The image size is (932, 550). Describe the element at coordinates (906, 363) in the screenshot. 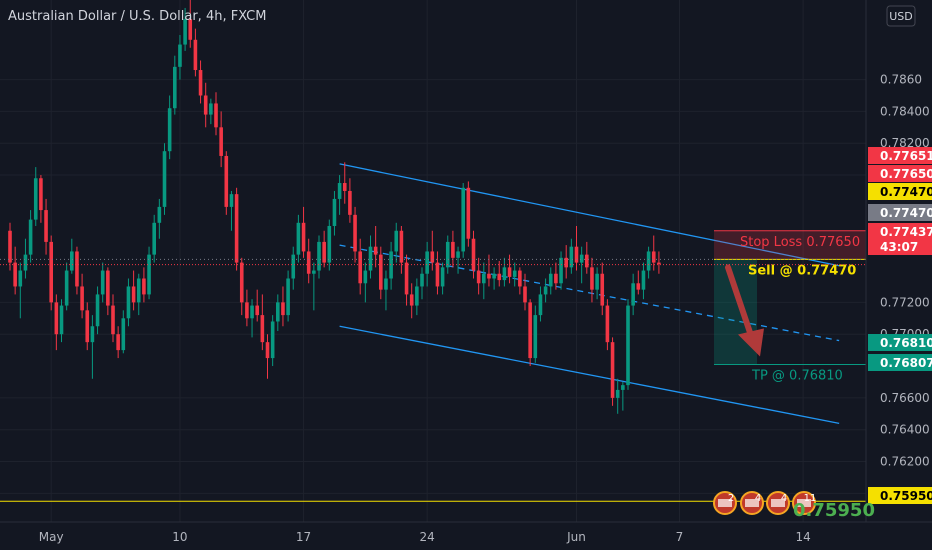

I see `price-tag-label: 0.76807` at that location.